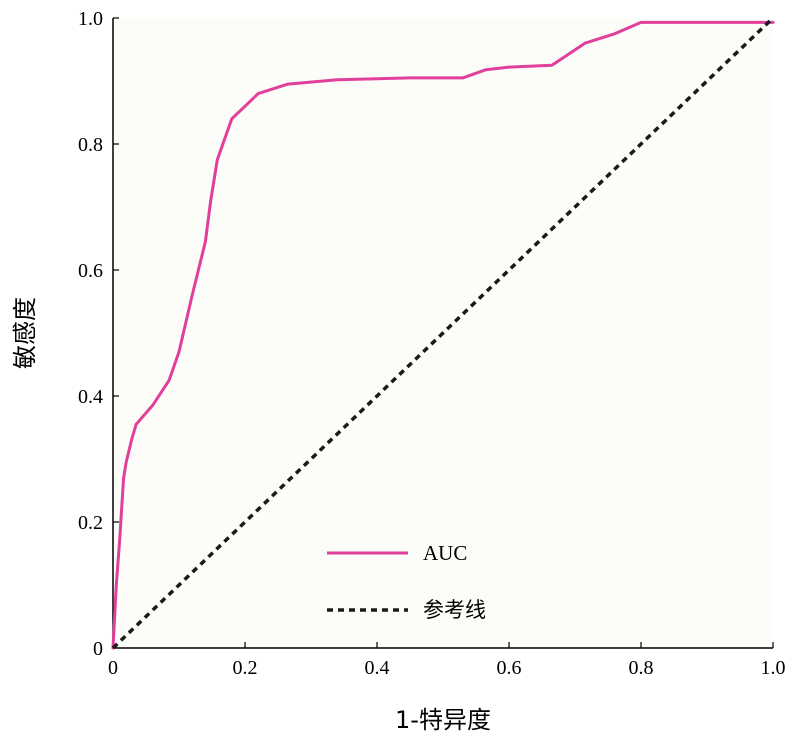  I want to click on y-axis-title: 敏感度, so click(25, 333).